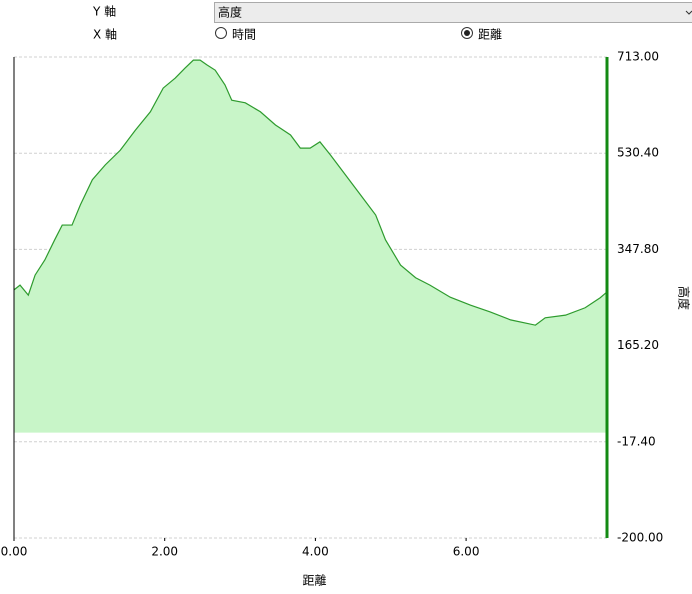 The width and height of the screenshot is (692, 594). I want to click on x-tick-label: 6.00, so click(466, 552).